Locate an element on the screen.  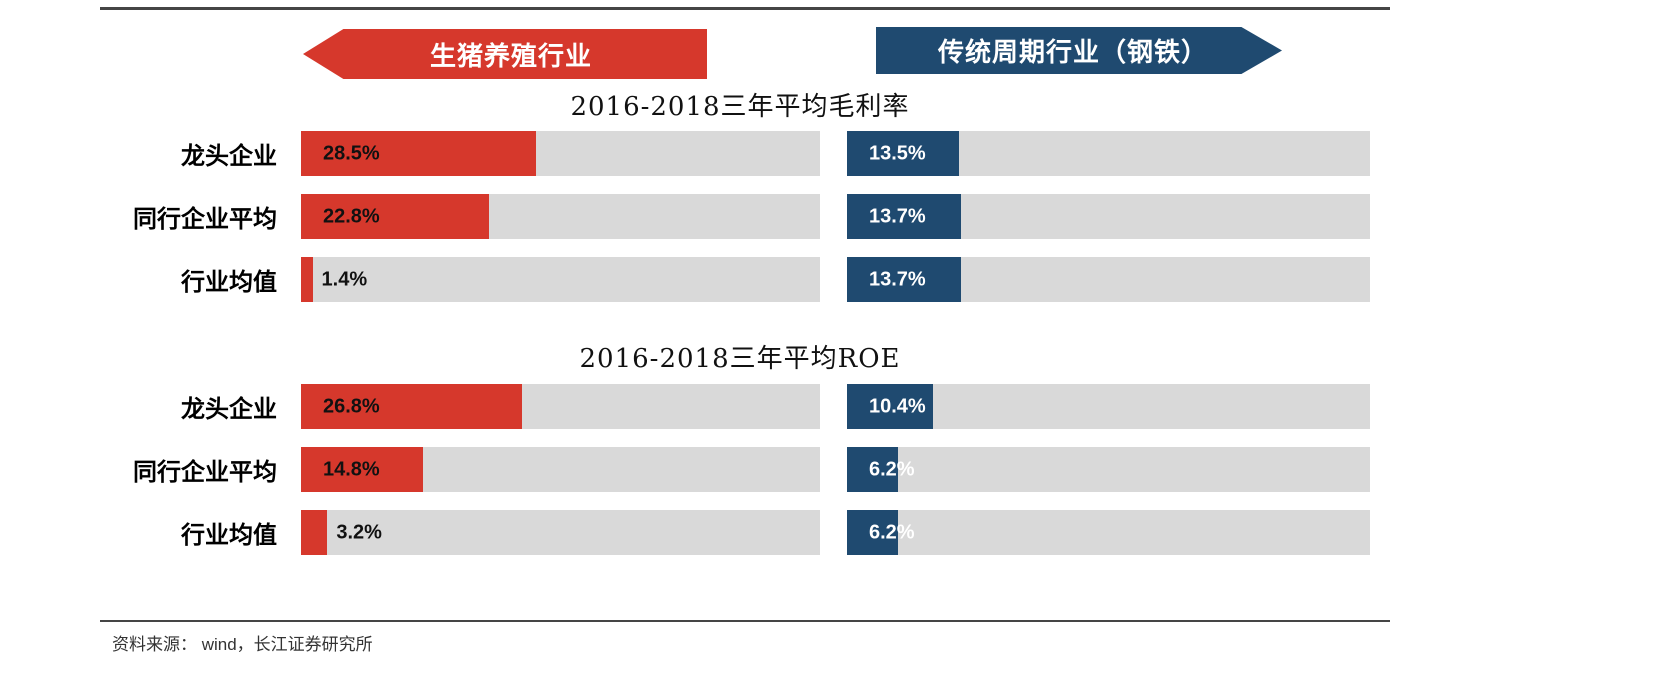
bottom-rule is located at coordinates (745, 621).